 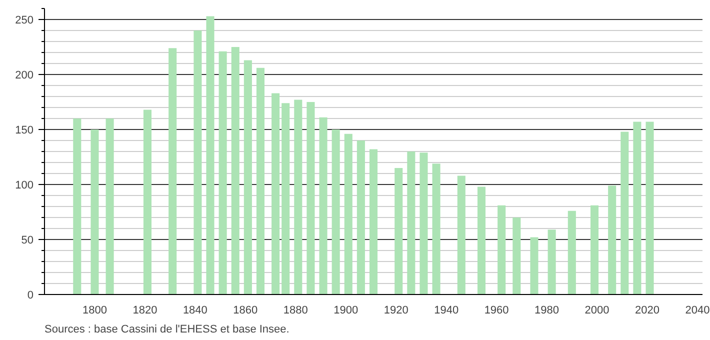 What do you see at coordinates (547, 310) in the screenshot?
I see `x-tick-label: 1980` at bounding box center [547, 310].